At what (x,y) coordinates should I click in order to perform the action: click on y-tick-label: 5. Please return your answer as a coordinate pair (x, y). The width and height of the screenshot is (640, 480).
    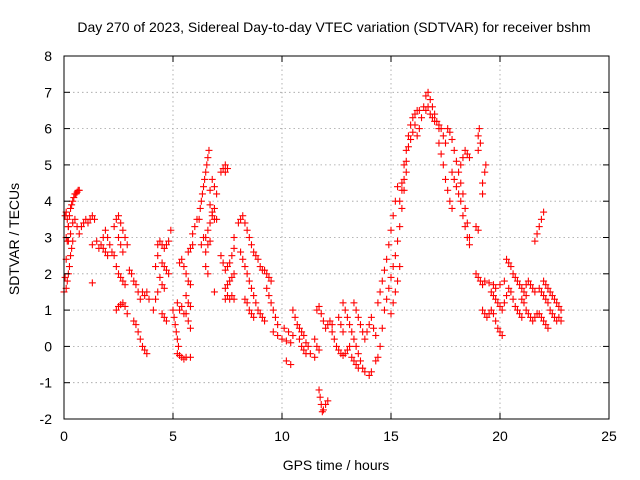
    Looking at the image, I should click on (48, 165).